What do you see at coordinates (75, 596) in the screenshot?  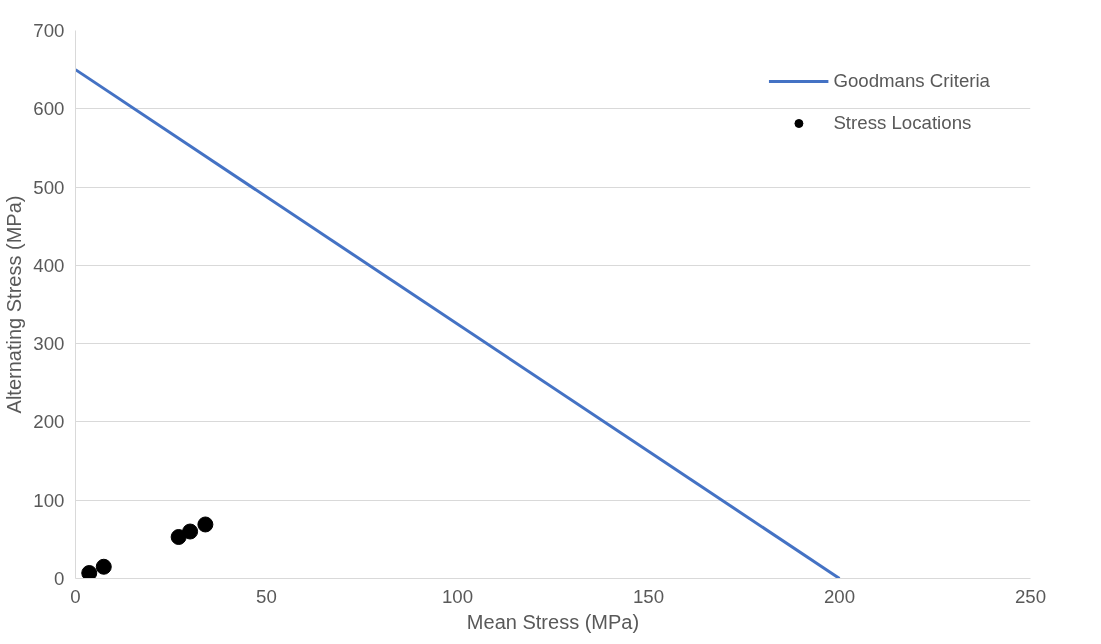 I see `x-tick-label: 0` at bounding box center [75, 596].